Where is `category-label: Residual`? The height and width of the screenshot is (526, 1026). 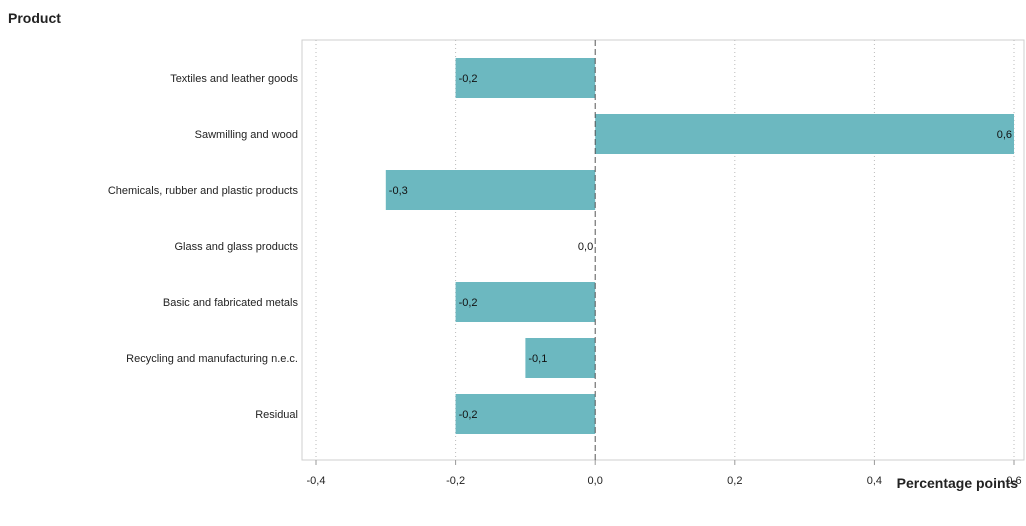
category-label: Residual is located at coordinates (276, 415).